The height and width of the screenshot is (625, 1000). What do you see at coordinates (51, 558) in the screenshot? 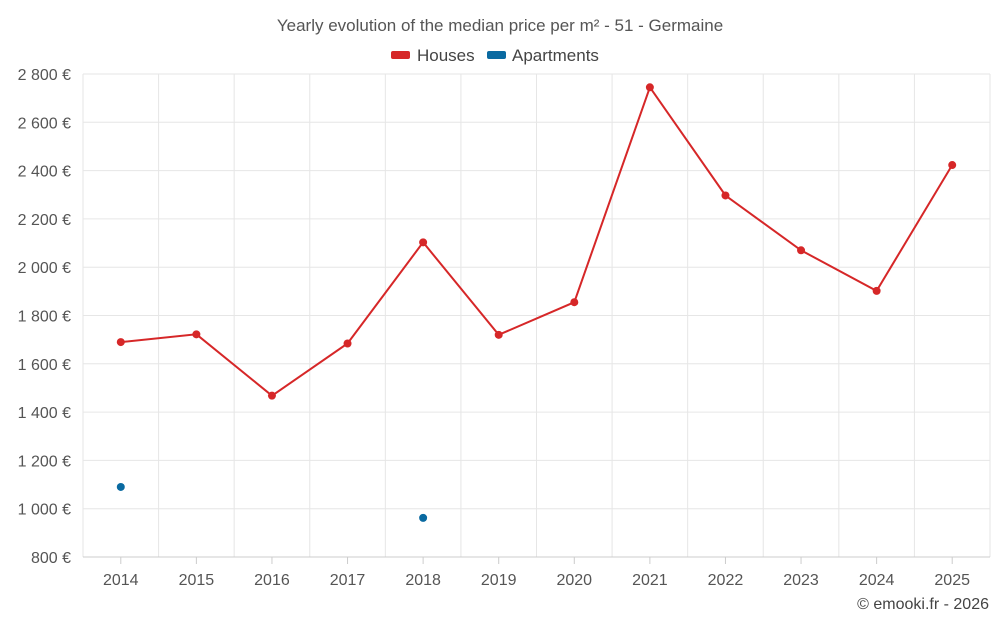
I see `y-tick-label: 800 €` at bounding box center [51, 558].